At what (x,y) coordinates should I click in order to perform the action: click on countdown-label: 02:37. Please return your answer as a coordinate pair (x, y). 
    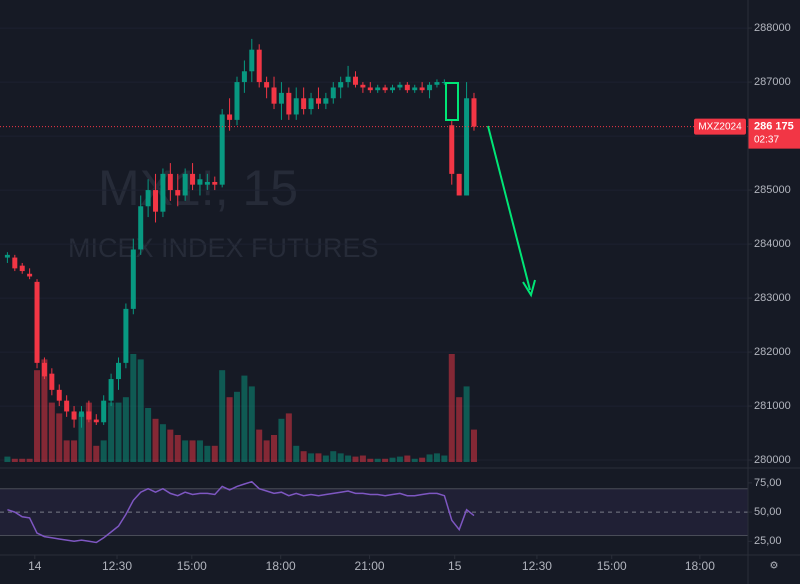
    Looking at the image, I should click on (766, 139).